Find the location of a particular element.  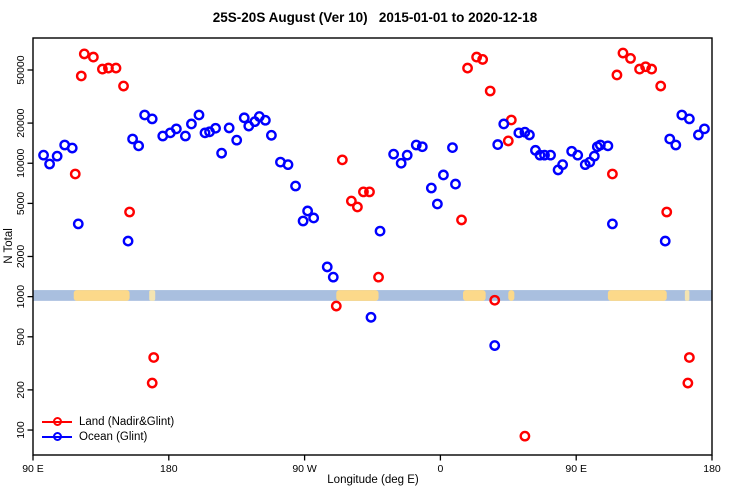

y-tick-label: 1000 is located at coordinates (21, 297).